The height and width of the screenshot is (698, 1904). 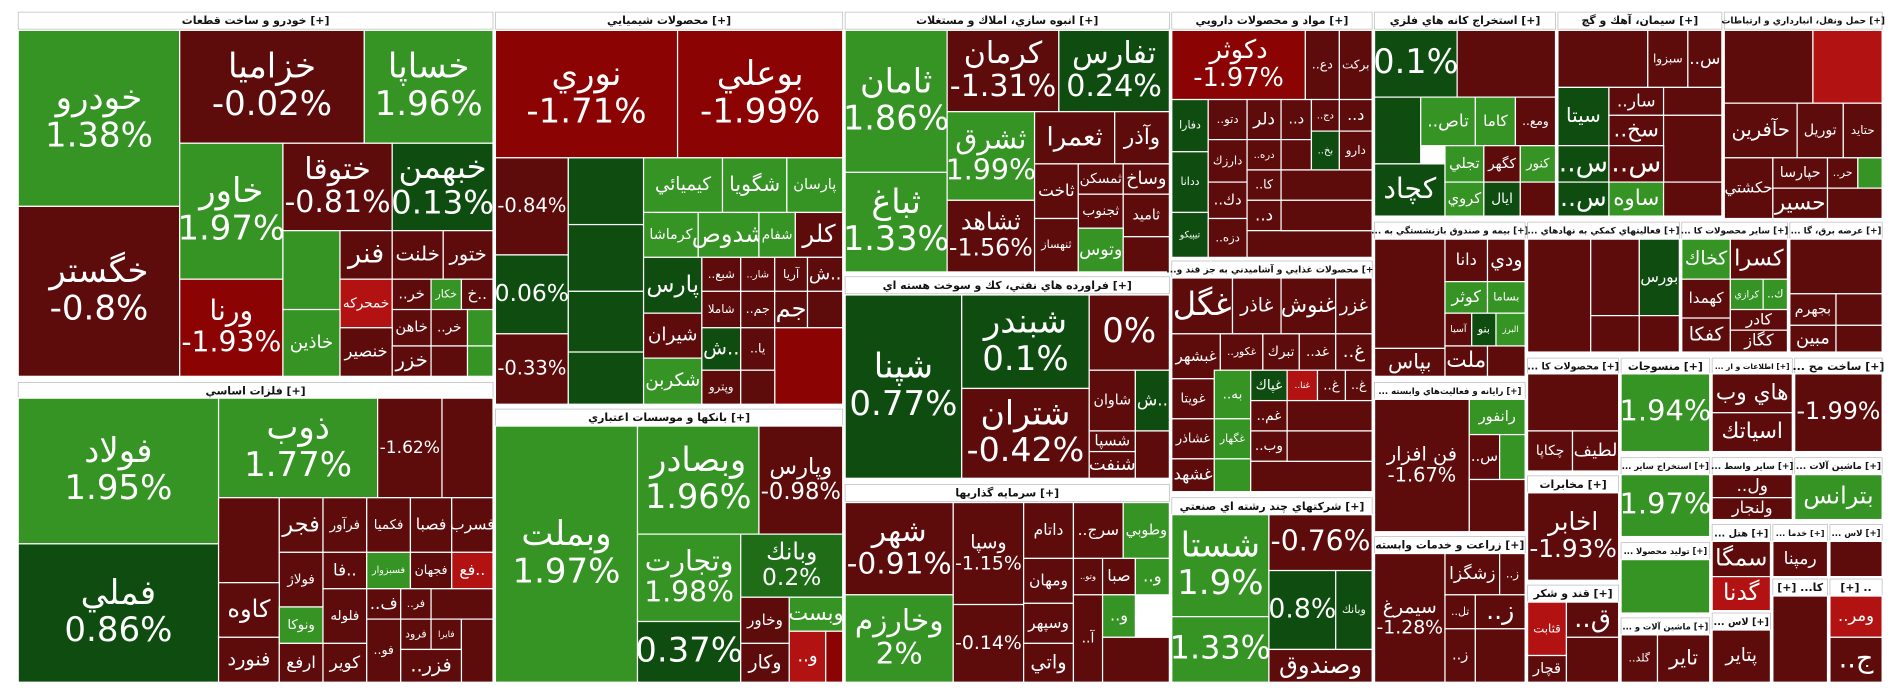 I want to click on stock-symbol: آسيا, so click(x=1458, y=329).